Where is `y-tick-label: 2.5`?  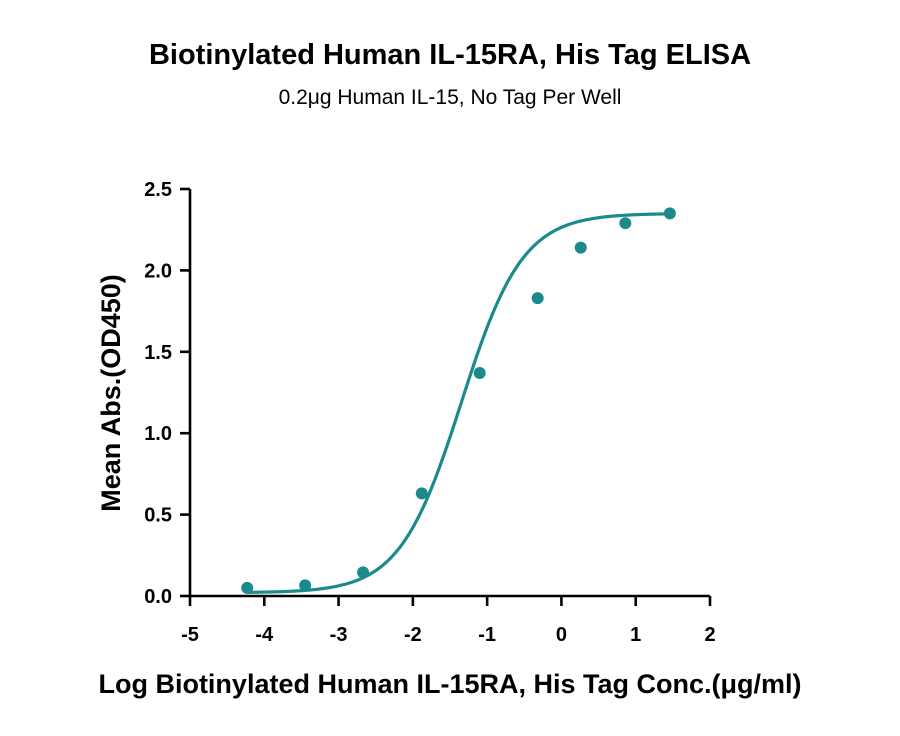
y-tick-label: 2.5 is located at coordinates (158, 190).